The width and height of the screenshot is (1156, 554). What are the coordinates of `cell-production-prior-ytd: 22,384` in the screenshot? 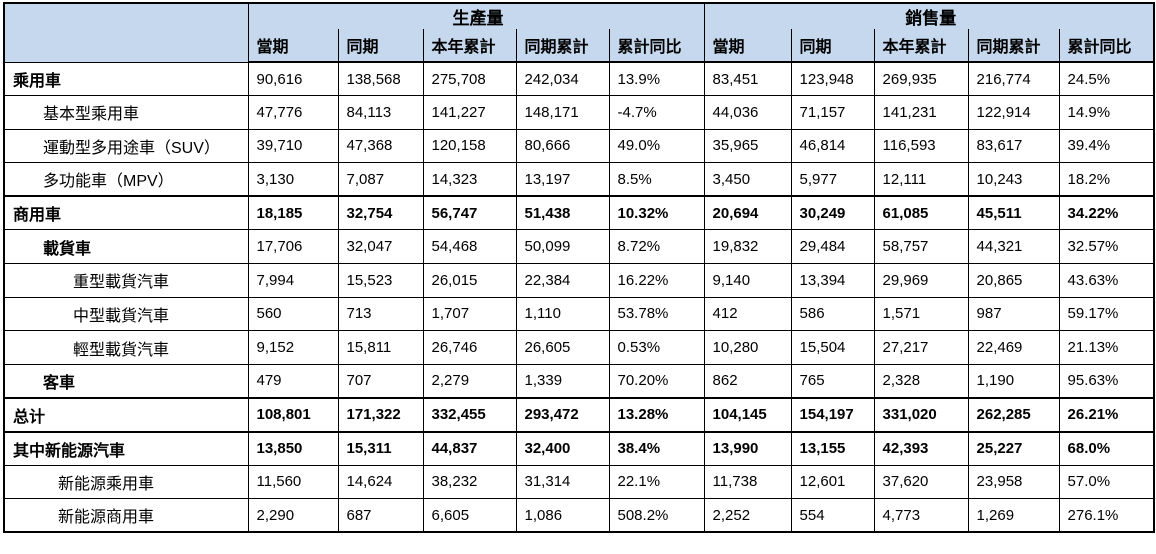 It's located at (562, 280).